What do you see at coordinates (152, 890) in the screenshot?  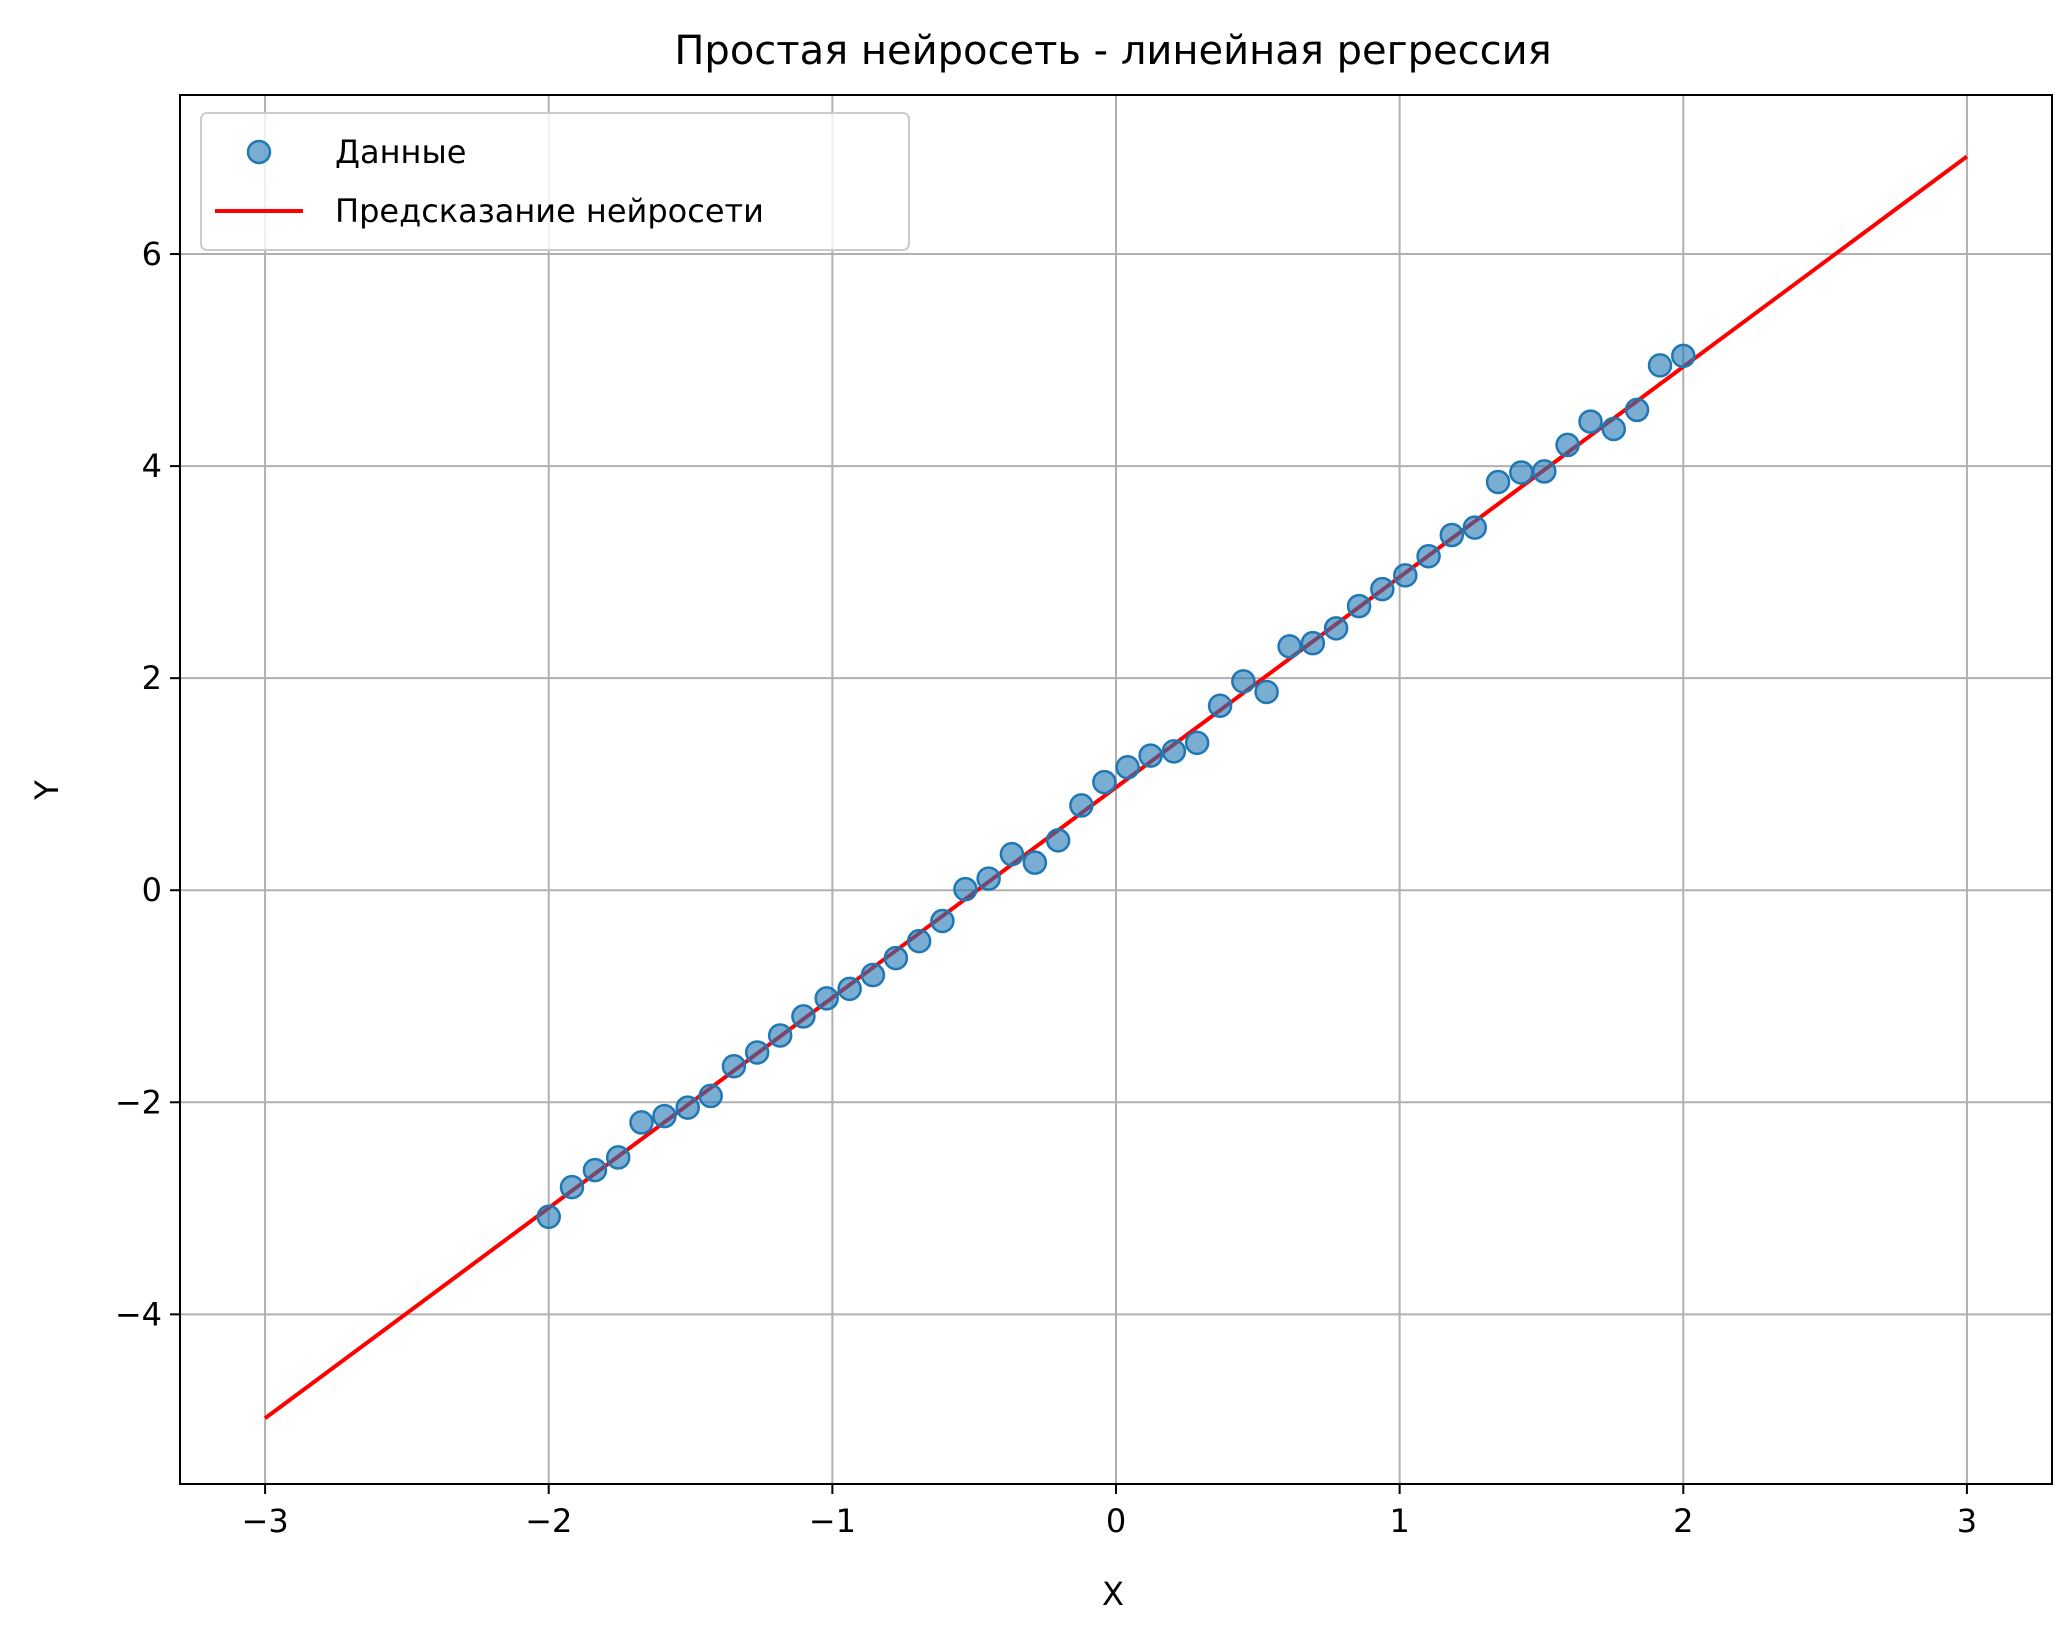 I see `y-tick-label: 0` at bounding box center [152, 890].